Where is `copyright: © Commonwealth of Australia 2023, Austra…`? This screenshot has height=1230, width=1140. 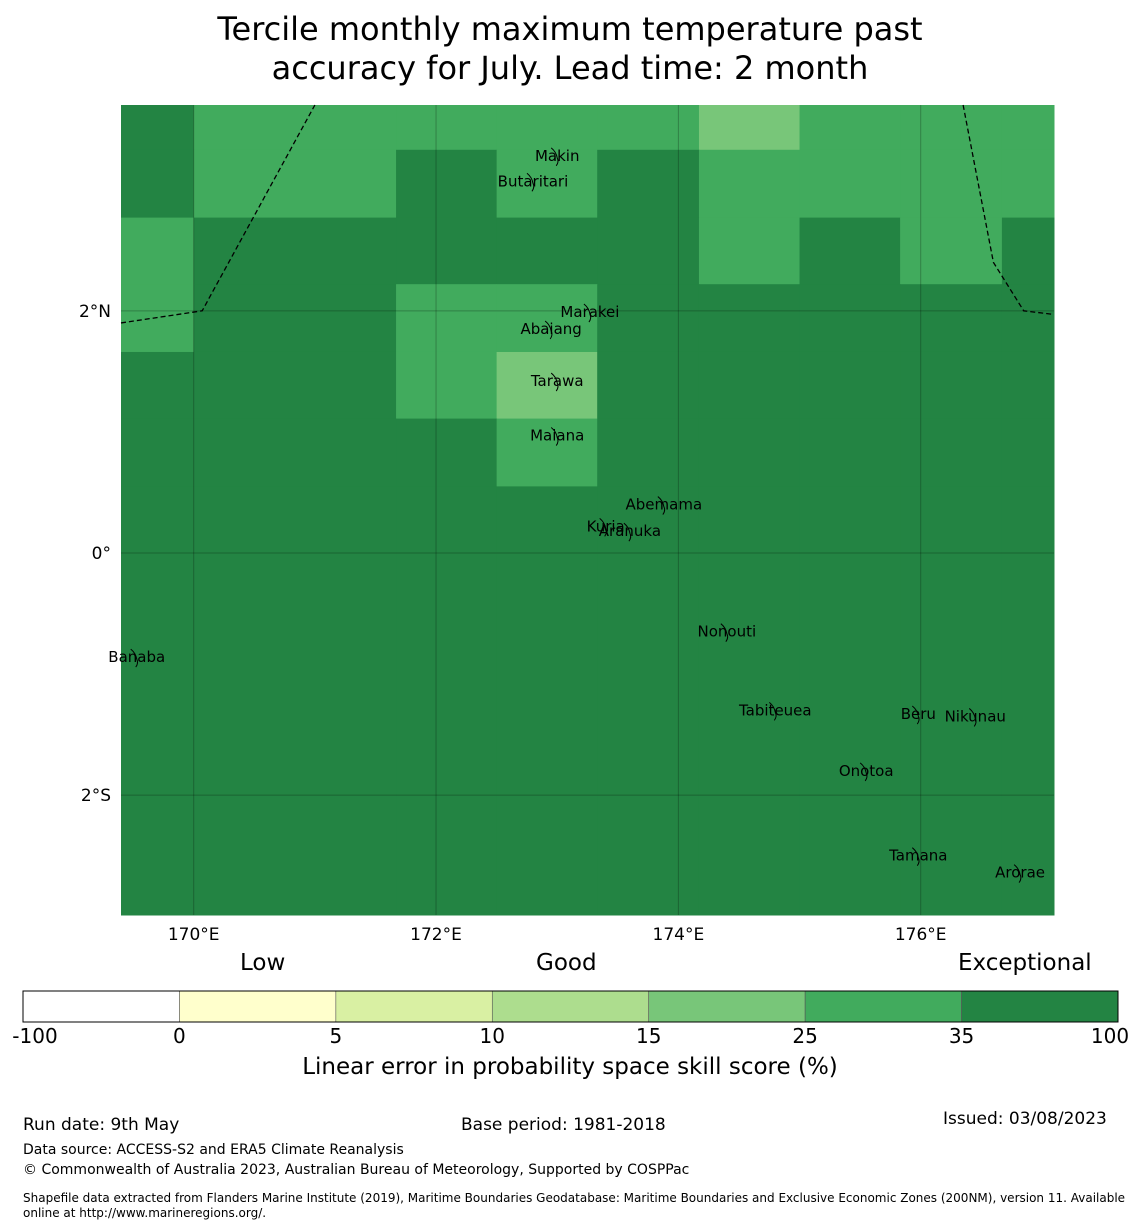 copyright: © Commonwealth of Australia 2023, Austra… is located at coordinates (356, 1170).